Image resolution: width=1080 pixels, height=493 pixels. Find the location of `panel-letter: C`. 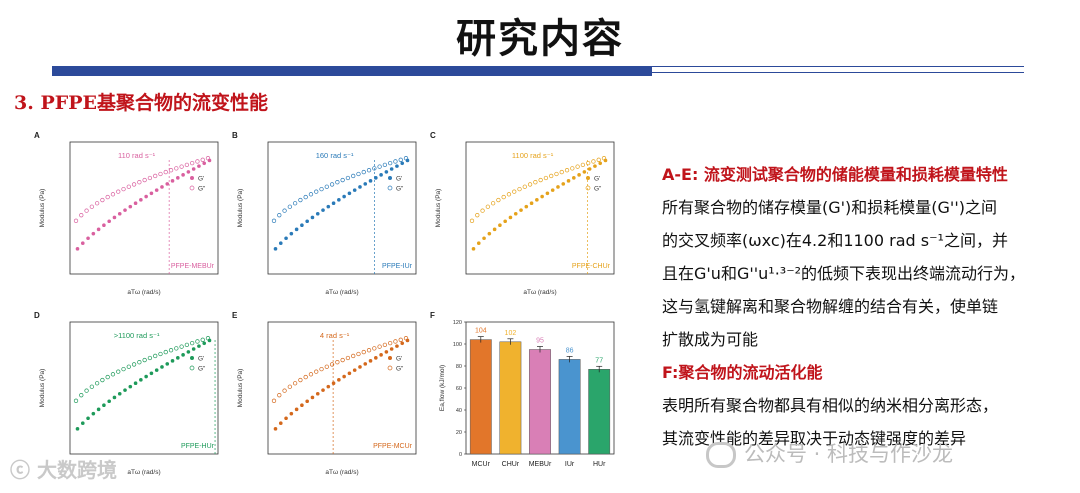

panel-letter: C is located at coordinates (433, 135).